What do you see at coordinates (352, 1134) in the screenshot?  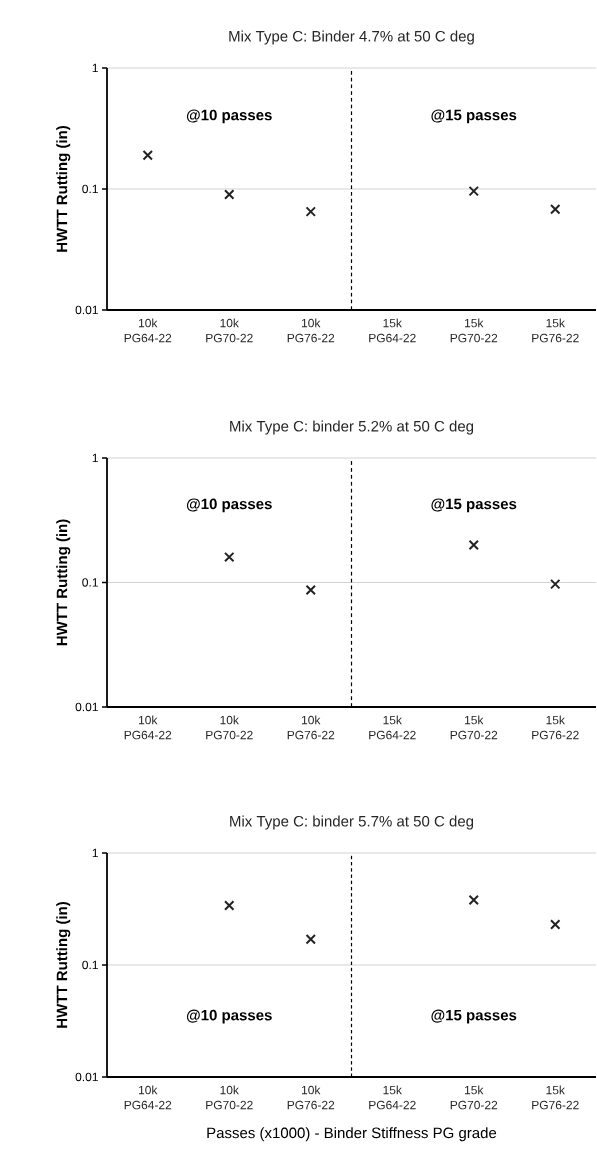 I see `x-axis-title: Passes (x1000) - Binder Stiffness PG grade` at bounding box center [352, 1134].